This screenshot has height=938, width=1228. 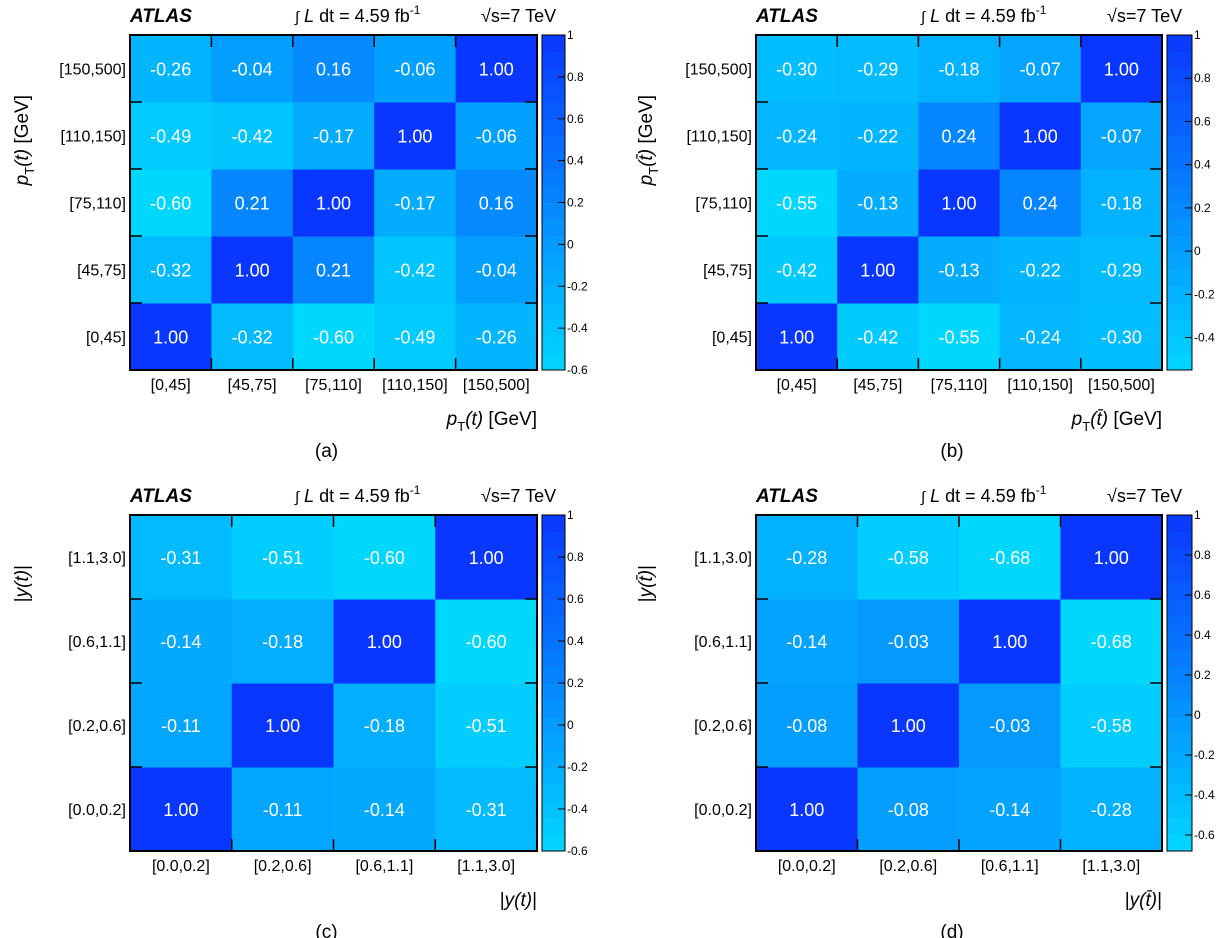 What do you see at coordinates (570, 35) in the screenshot?
I see `colorbar-tick-label: 1` at bounding box center [570, 35].